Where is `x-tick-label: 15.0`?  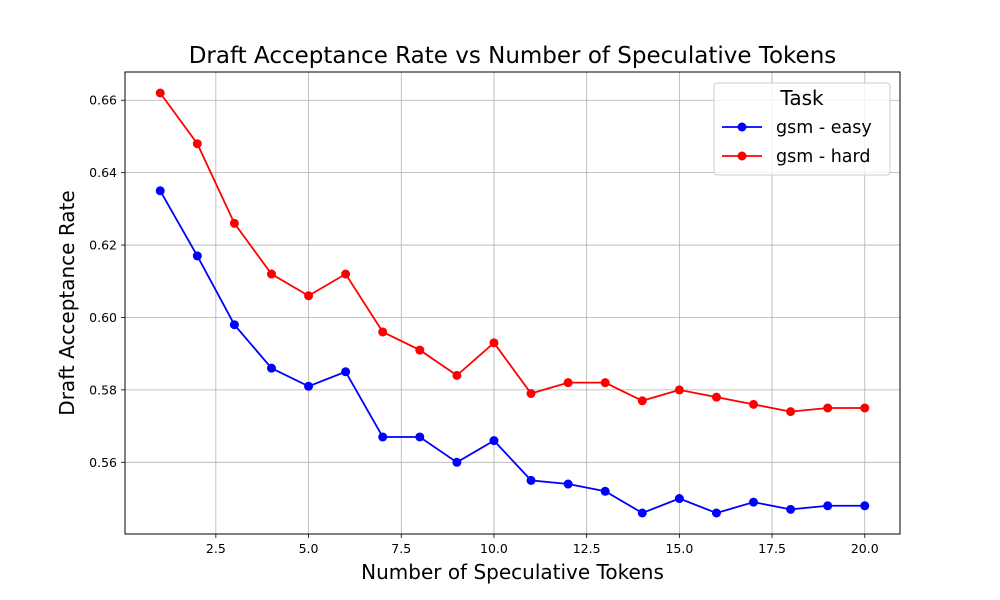 x-tick-label: 15.0 is located at coordinates (679, 548).